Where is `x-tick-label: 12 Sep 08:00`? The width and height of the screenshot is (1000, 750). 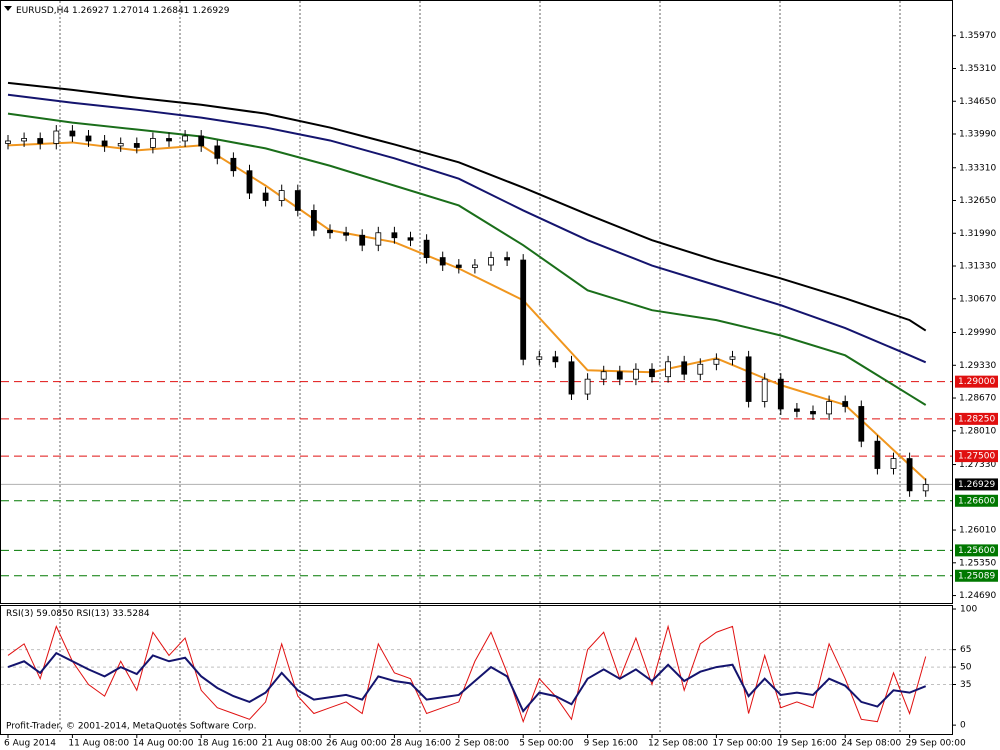 x-tick-label: 12 Sep 08:00 is located at coordinates (678, 744).